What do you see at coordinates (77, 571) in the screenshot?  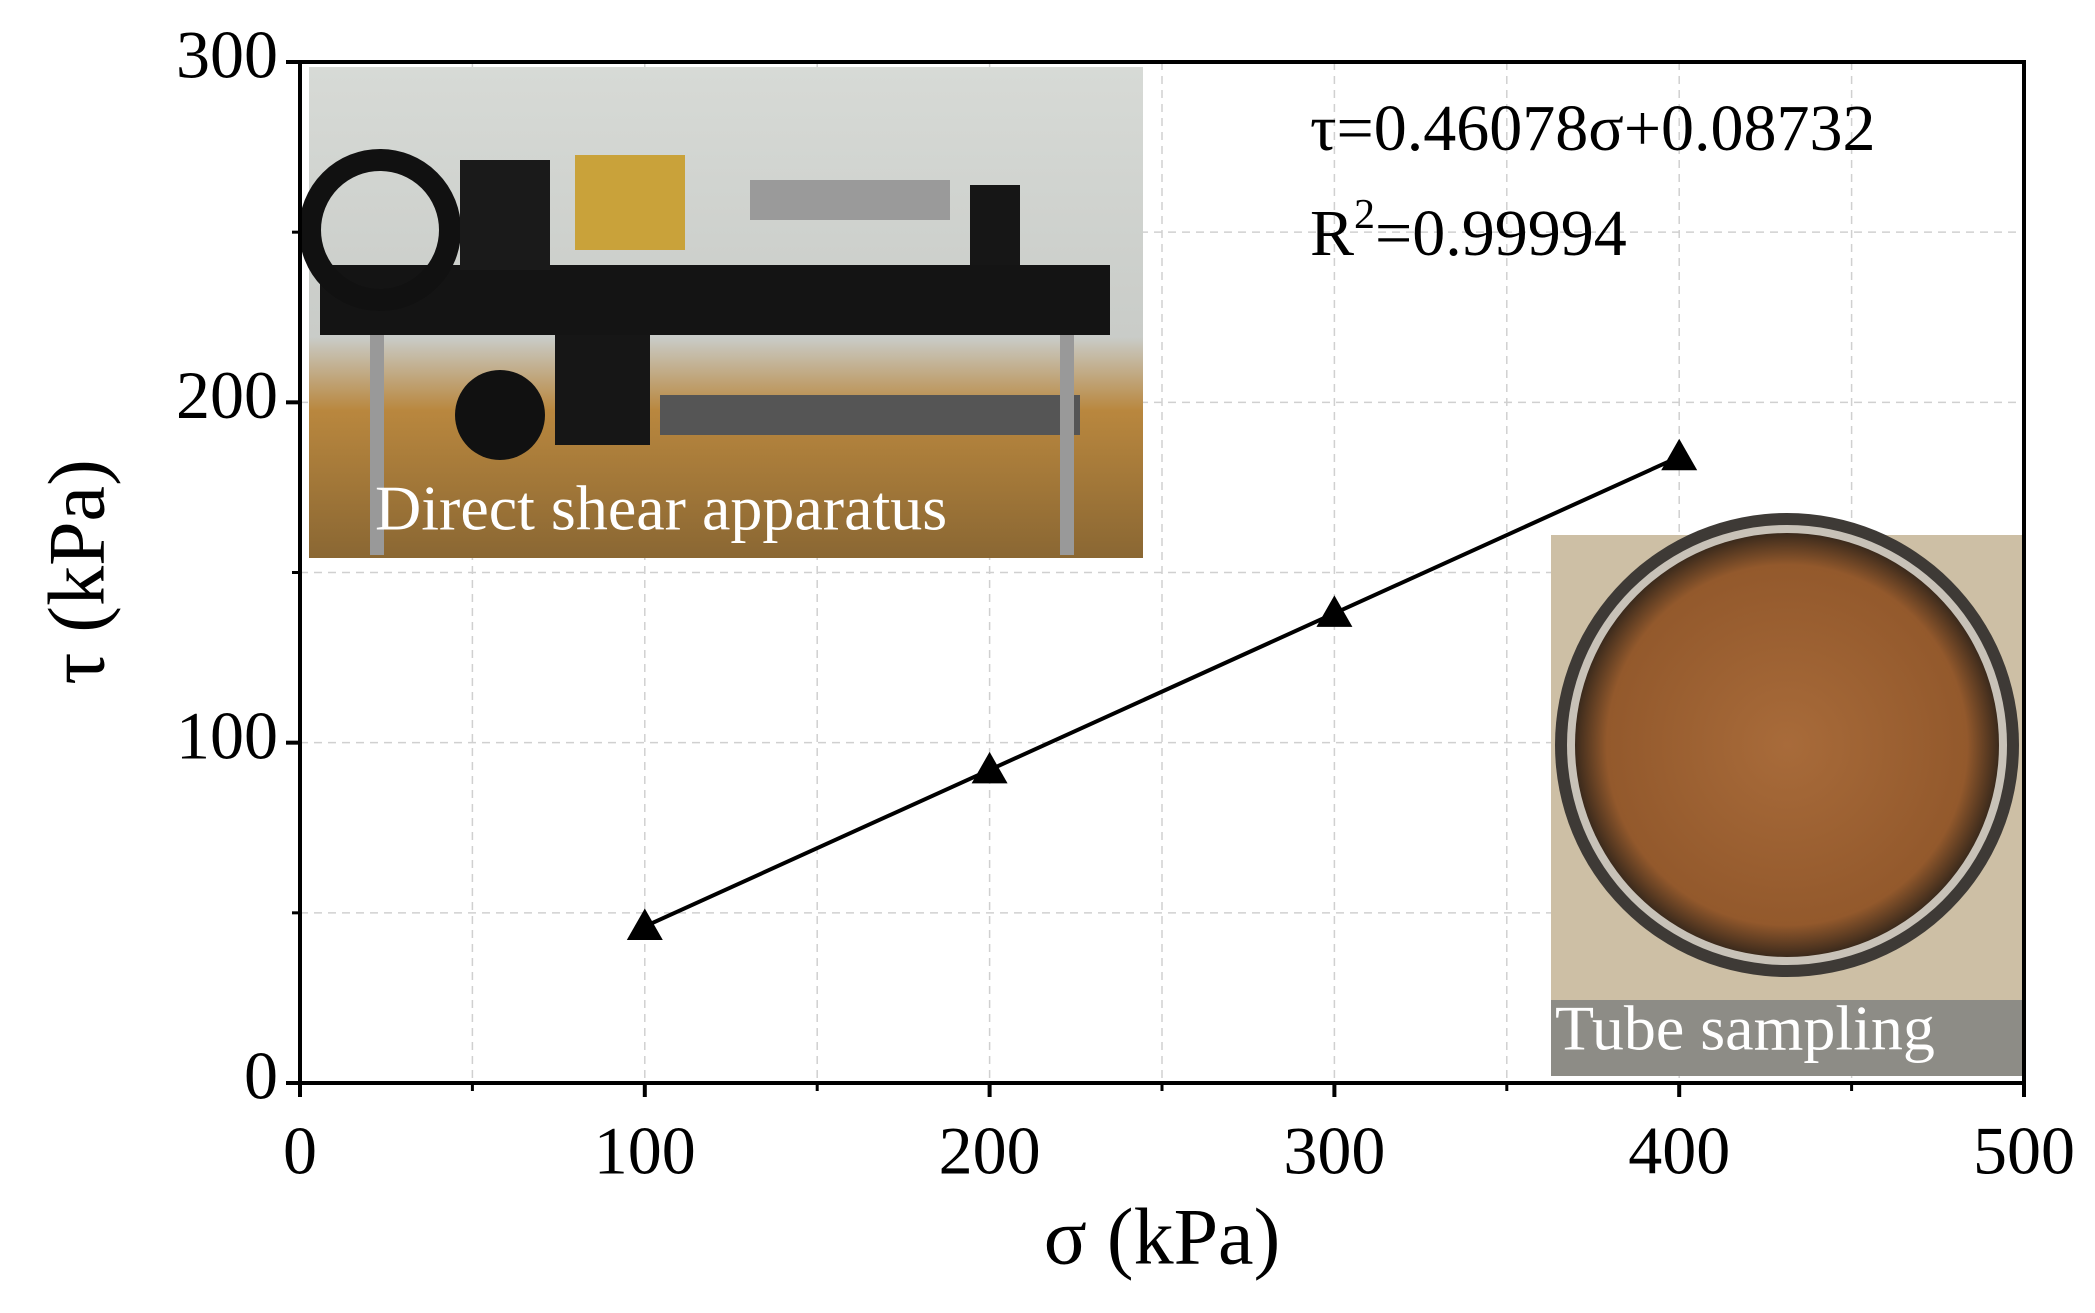 I see `y-axis-title: τ (kPa)` at bounding box center [77, 571].